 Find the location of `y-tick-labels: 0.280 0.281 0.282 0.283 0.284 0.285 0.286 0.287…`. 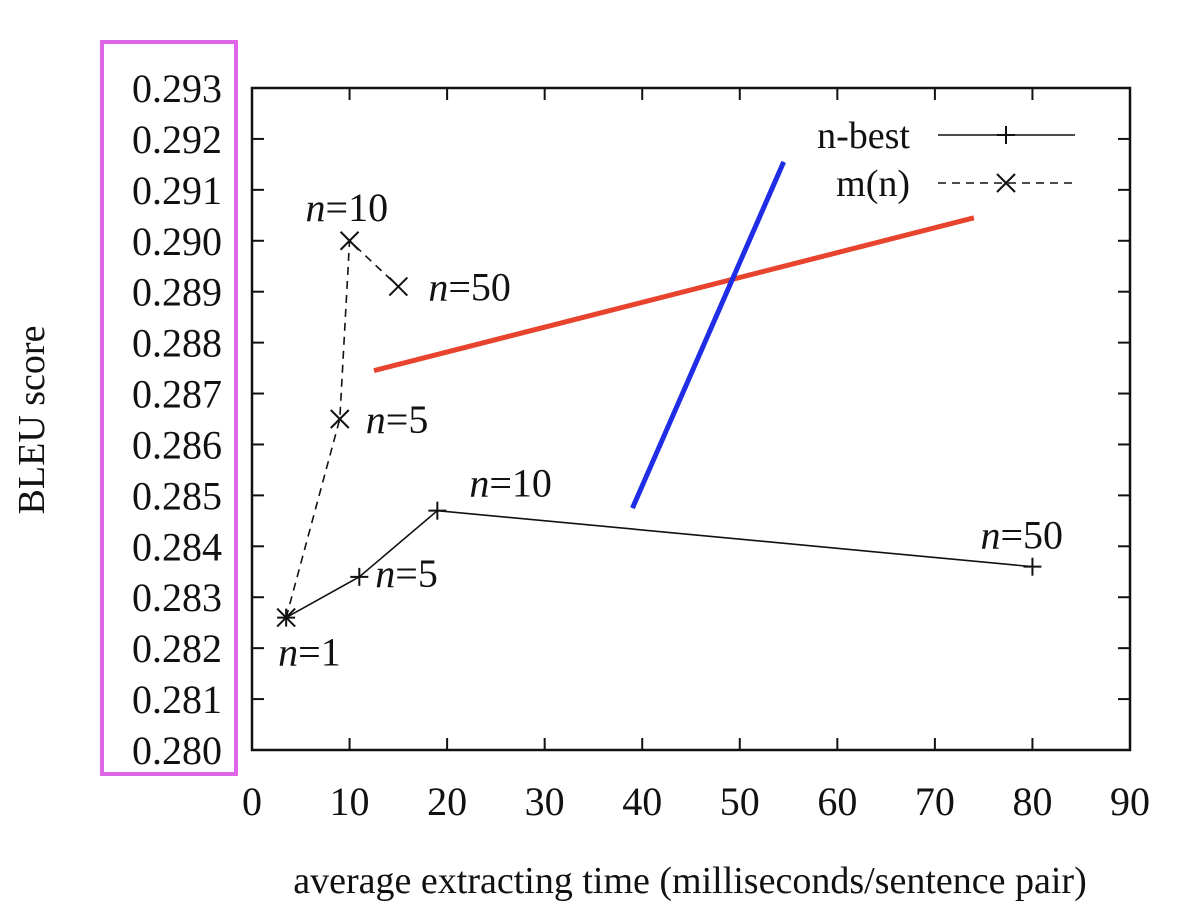

y-tick-labels: 0.280 0.281 0.282 0.283 0.284 0.285 0.286 0.287… is located at coordinates (177, 419).